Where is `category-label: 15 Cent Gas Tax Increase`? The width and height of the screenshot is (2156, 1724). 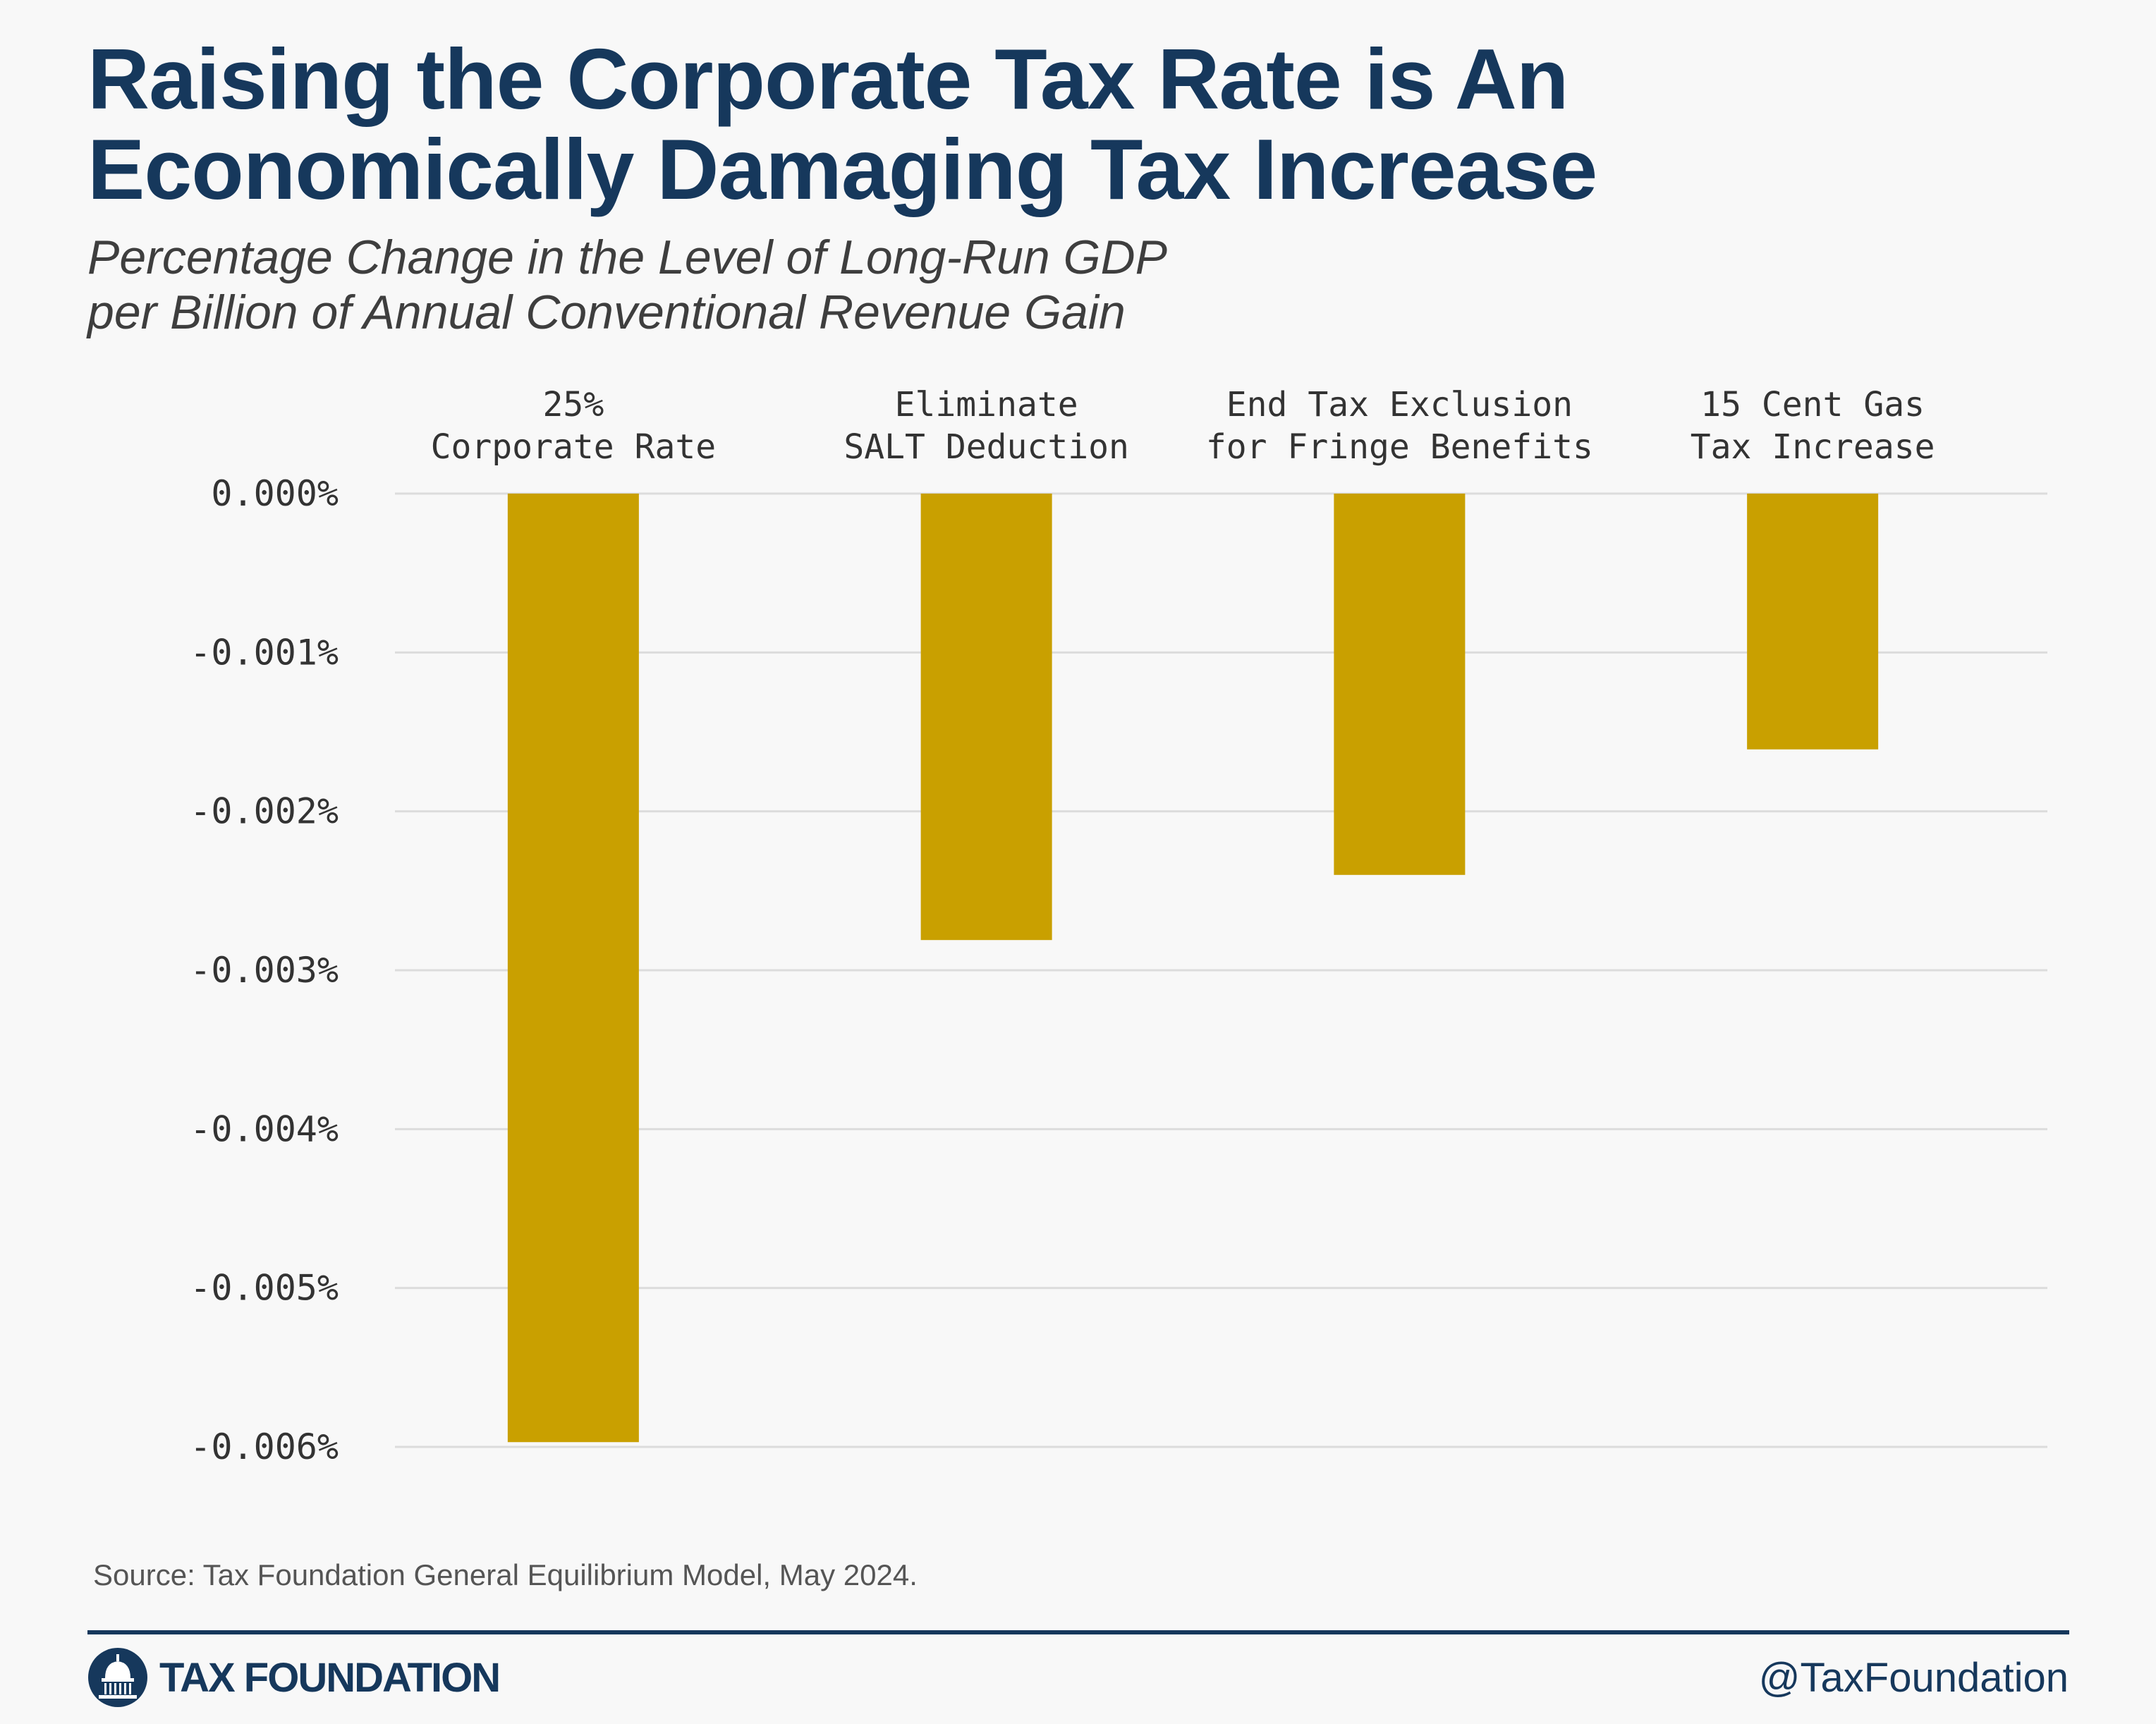 category-label: 15 Cent Gas Tax Increase is located at coordinates (1813, 426).